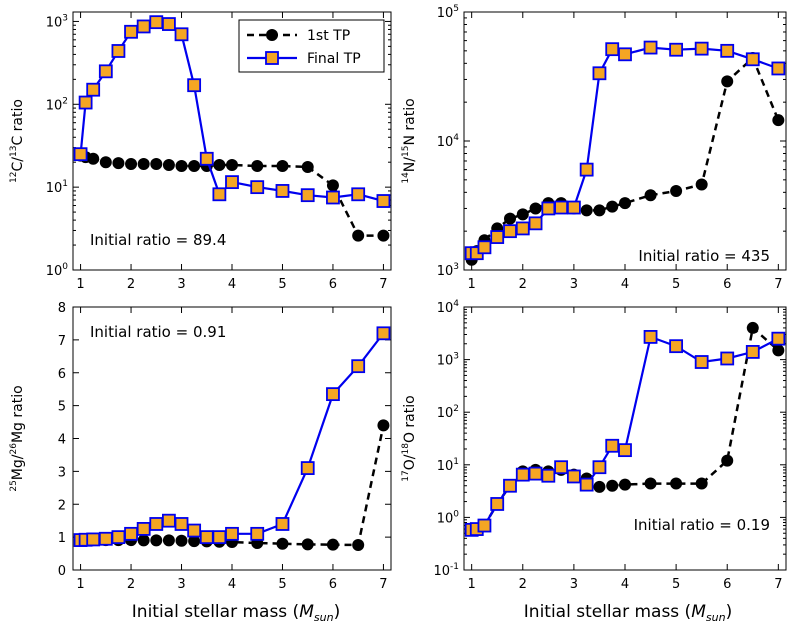 Image resolution: width=789 pixels, height=631 pixels. I want to click on y-axis-label: 17O/18O ratio, so click(409, 438).